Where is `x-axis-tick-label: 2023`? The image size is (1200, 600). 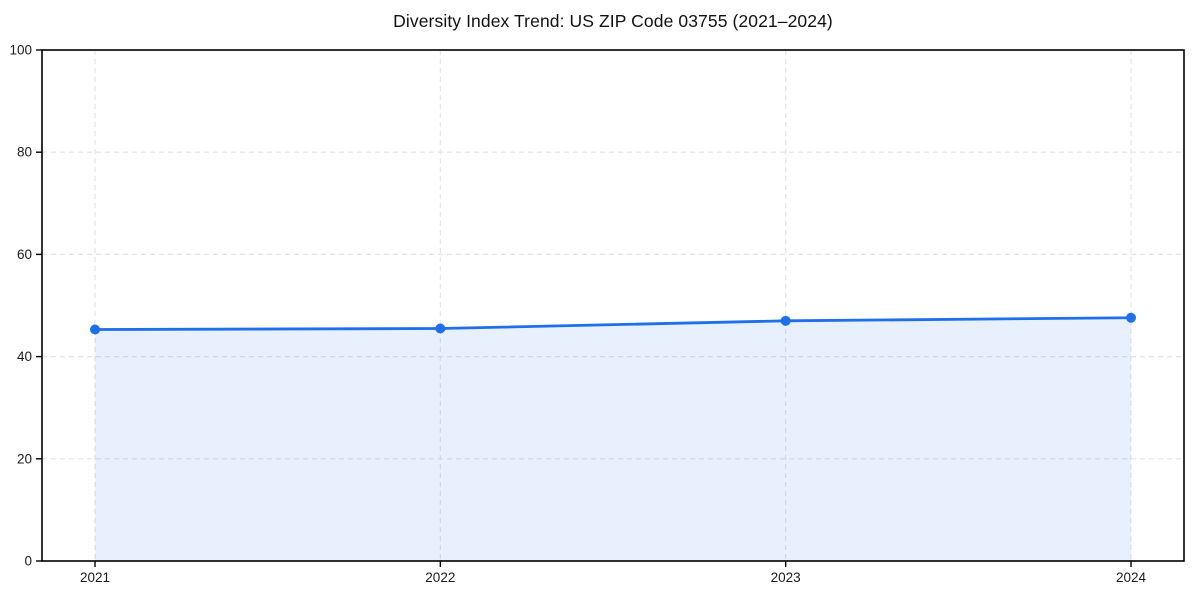
x-axis-tick-label: 2023 is located at coordinates (786, 577).